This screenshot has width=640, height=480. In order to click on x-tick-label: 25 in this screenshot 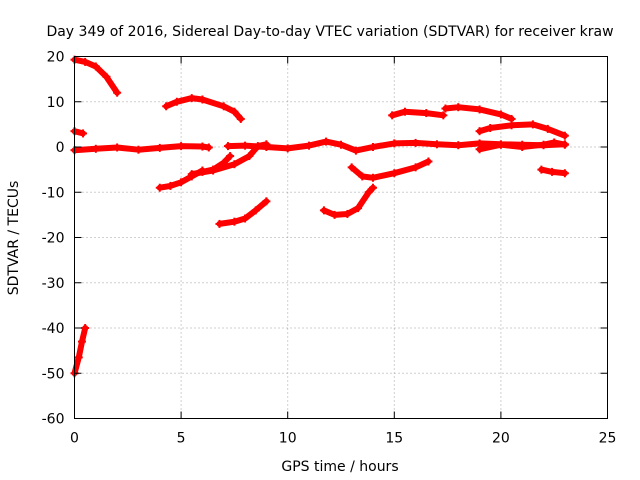, I will do `click(608, 439)`.